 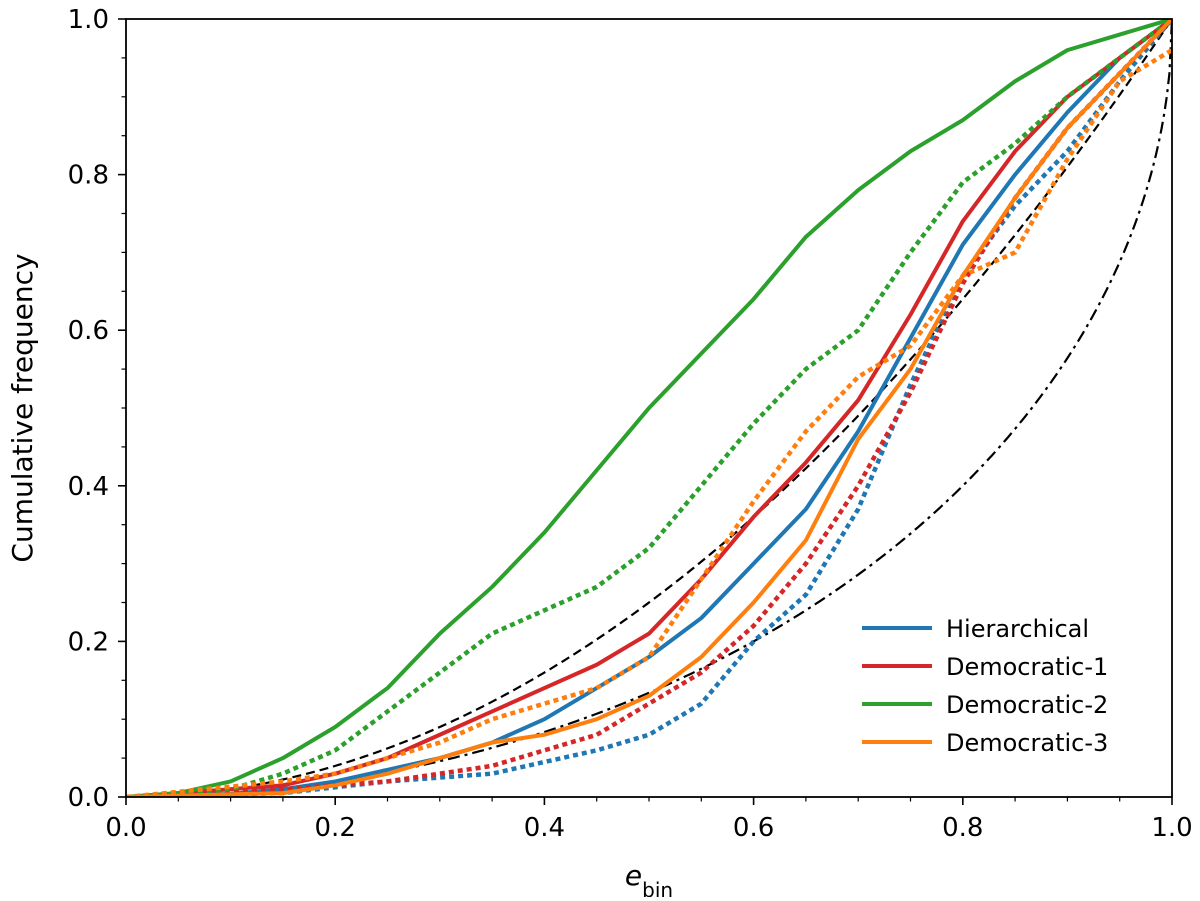 I want to click on y-tick-label: 0.6, so click(x=88, y=331).